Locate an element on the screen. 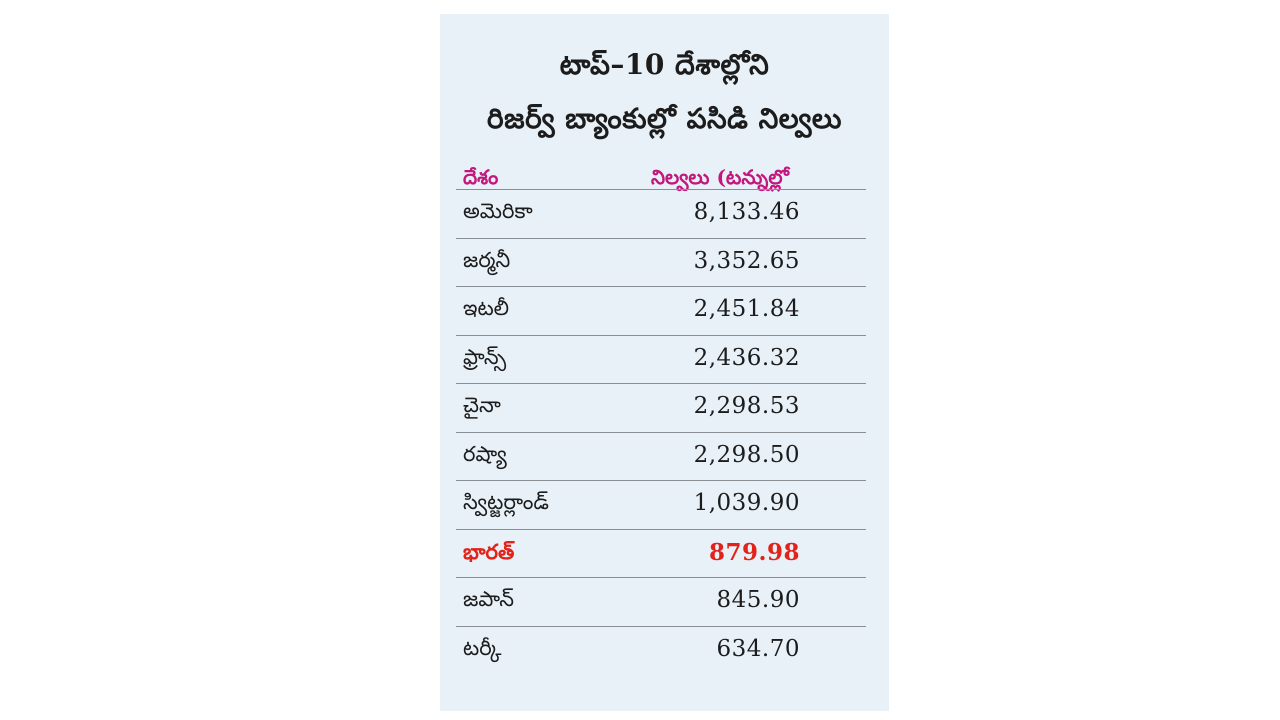 This screenshot has width=1280, height=720. table-row: జపాన్ 845.90 is located at coordinates (661, 601).